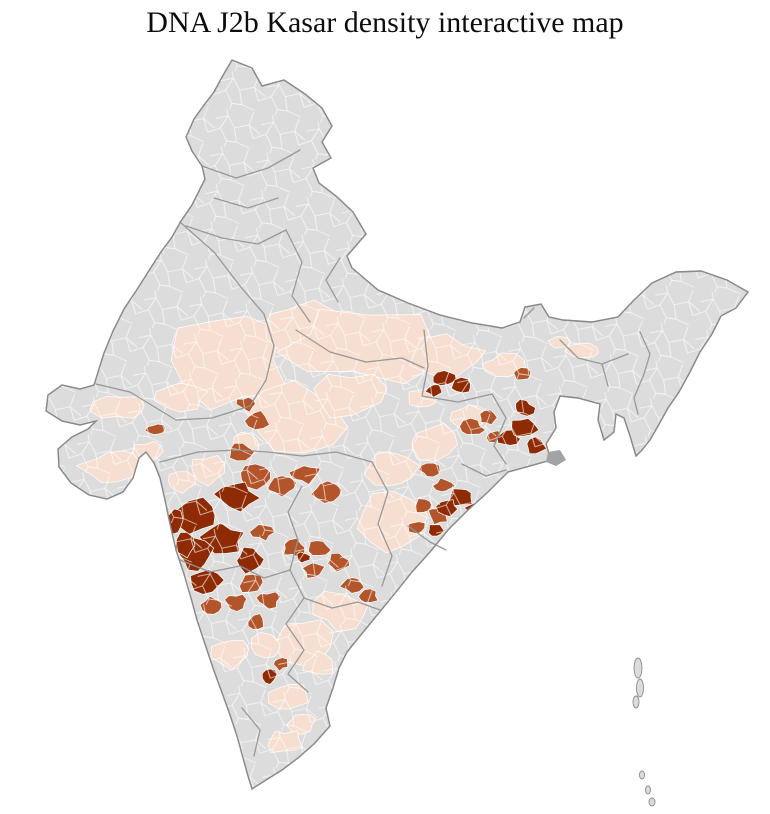 Image resolution: width=770 pixels, height=814 pixels. I want to click on sundarbans-delta, so click(556, 458).